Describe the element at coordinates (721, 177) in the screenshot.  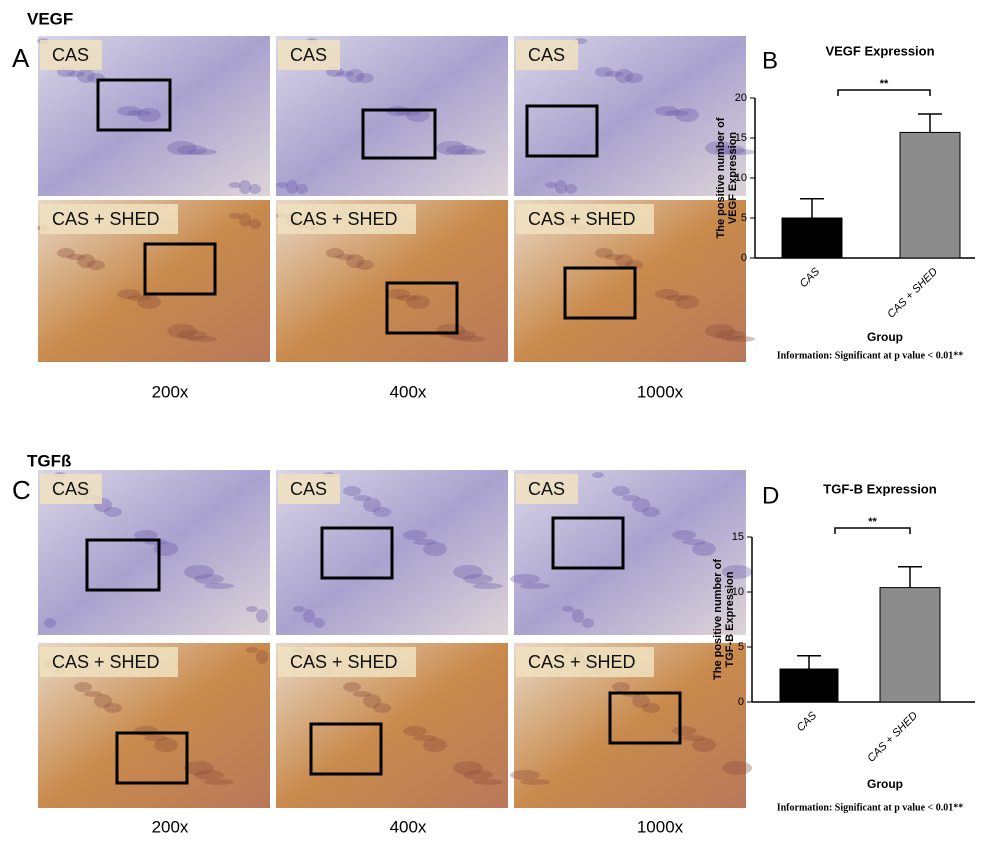
I see `y-axis-label: The positive number of` at that location.